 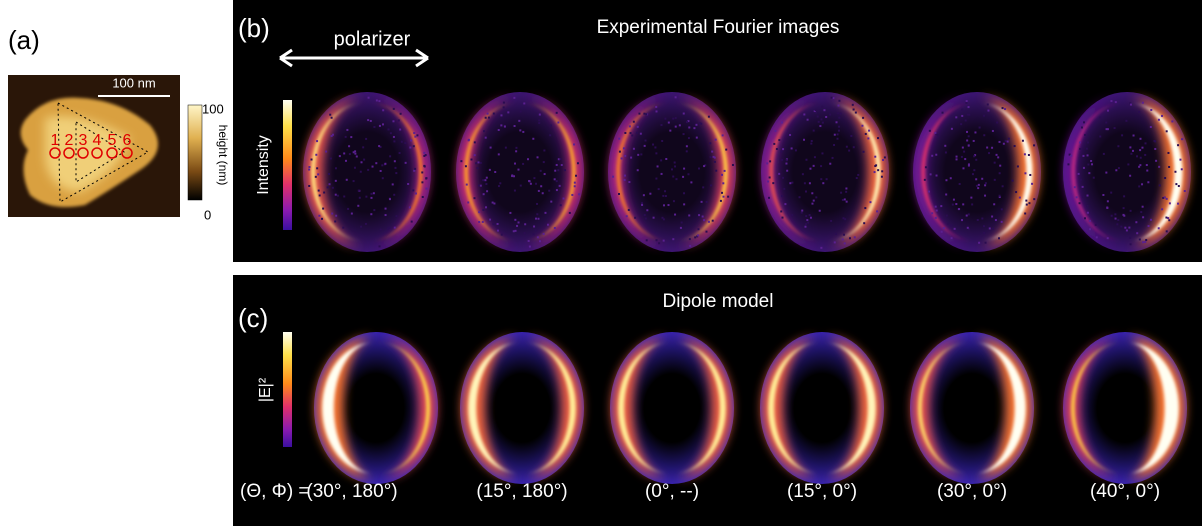 I want to click on colorbar, so click(x=287, y=165).